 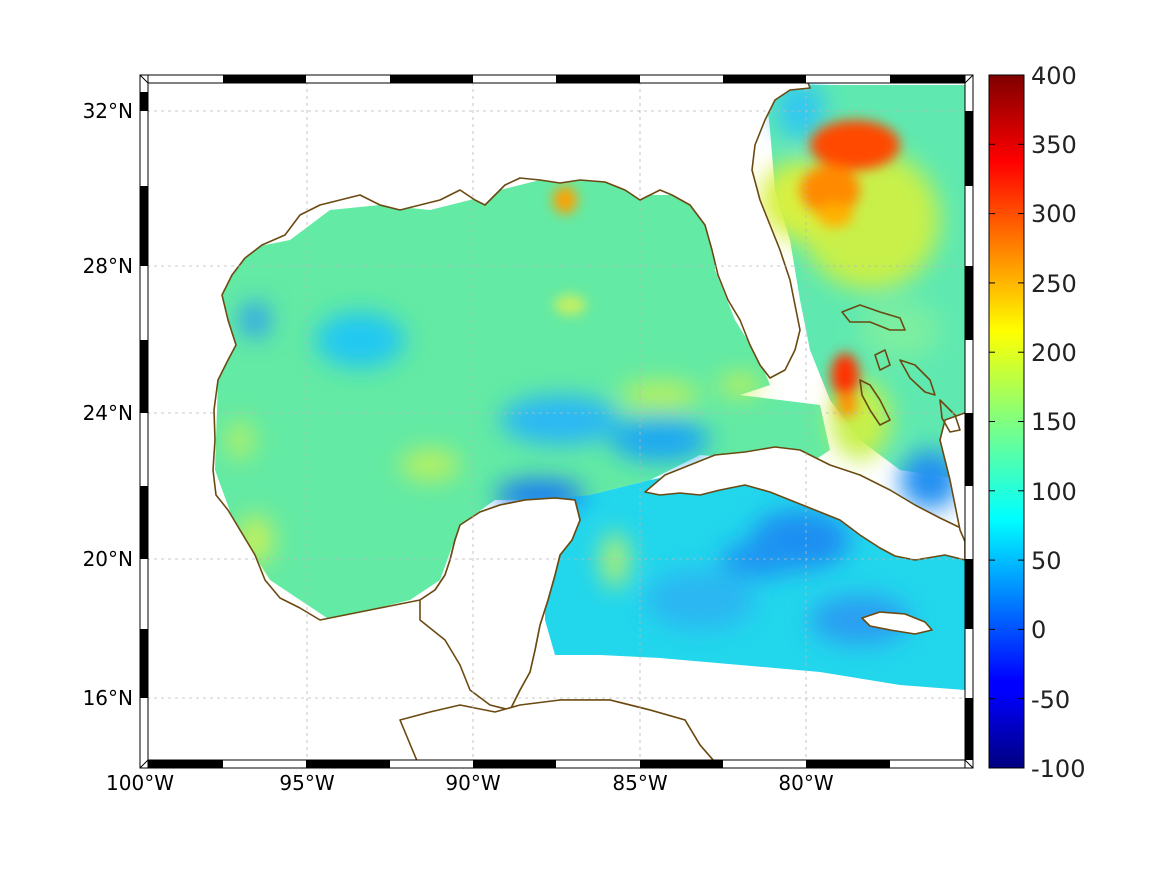 I want to click on lon-tick-label: 95°W, so click(x=306, y=783).